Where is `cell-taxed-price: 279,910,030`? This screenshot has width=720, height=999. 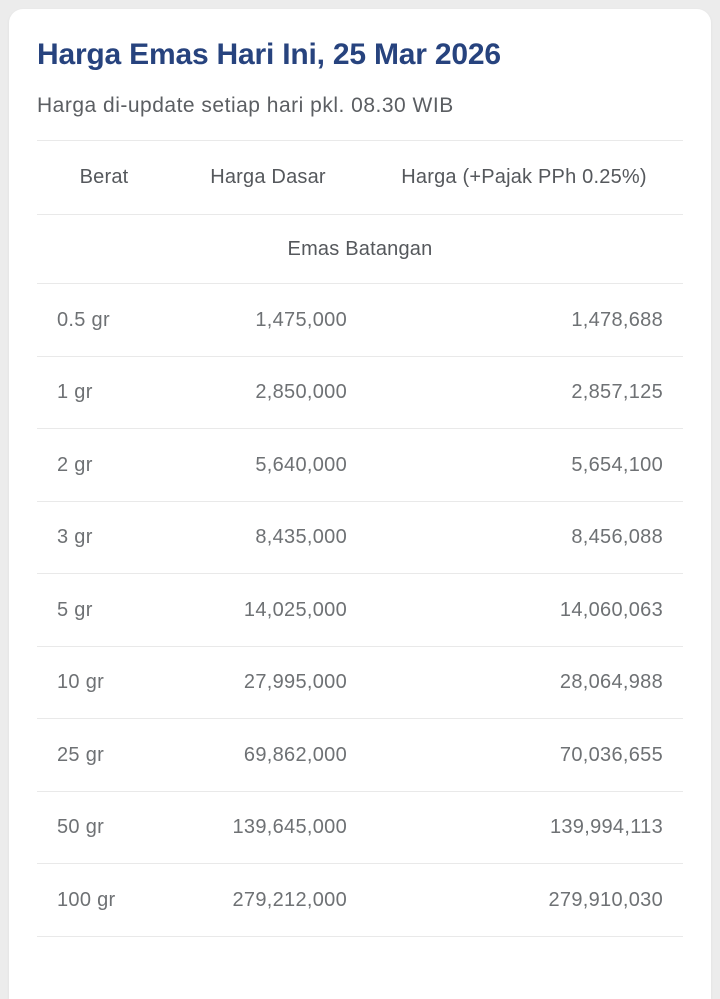
cell-taxed-price: 279,910,030 is located at coordinates (524, 900).